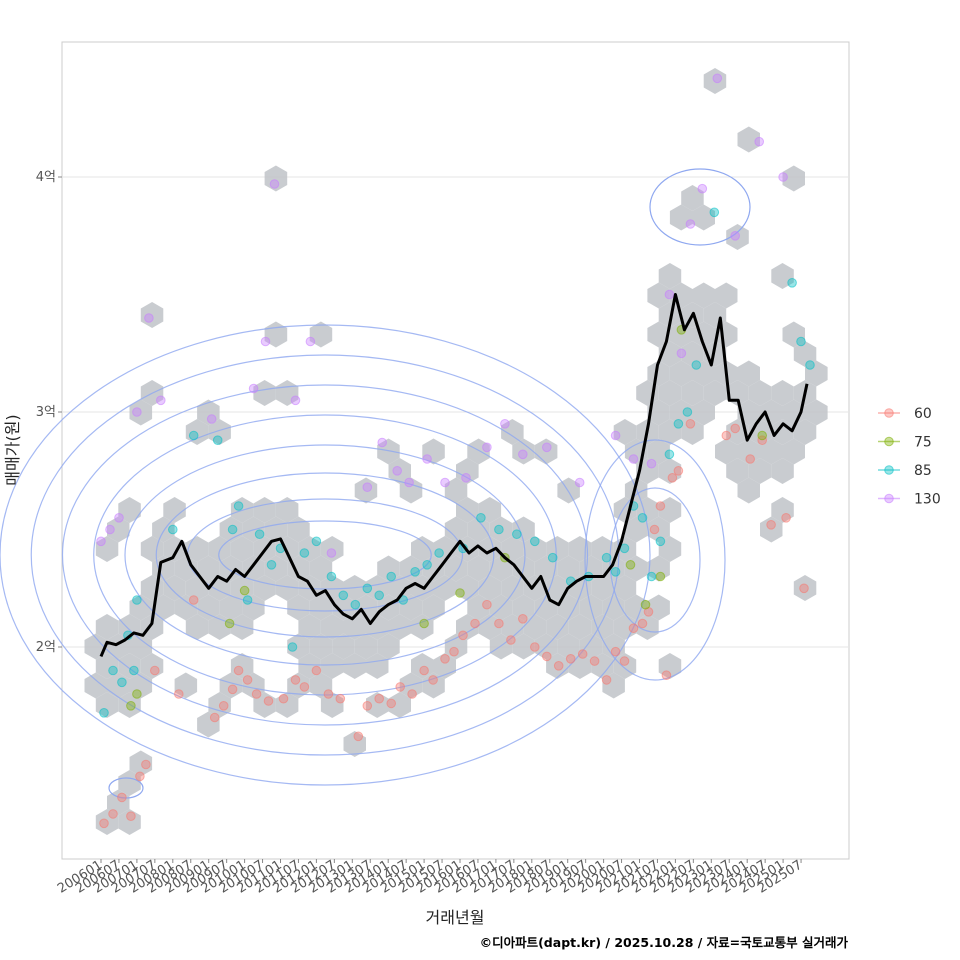 The height and width of the screenshot is (960, 960). Describe the element at coordinates (923, 471) in the screenshot. I see `legend-label: 85` at that location.